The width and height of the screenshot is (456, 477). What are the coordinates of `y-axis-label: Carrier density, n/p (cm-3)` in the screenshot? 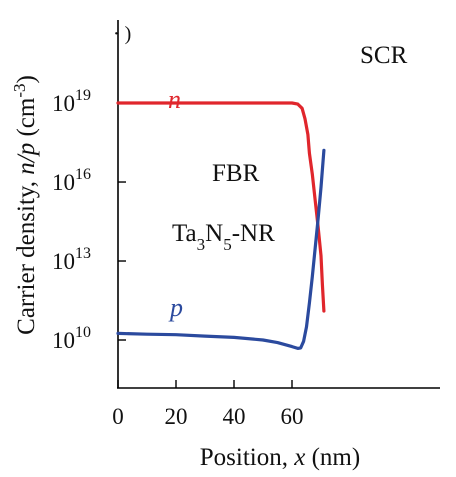 It's located at (25, 205).